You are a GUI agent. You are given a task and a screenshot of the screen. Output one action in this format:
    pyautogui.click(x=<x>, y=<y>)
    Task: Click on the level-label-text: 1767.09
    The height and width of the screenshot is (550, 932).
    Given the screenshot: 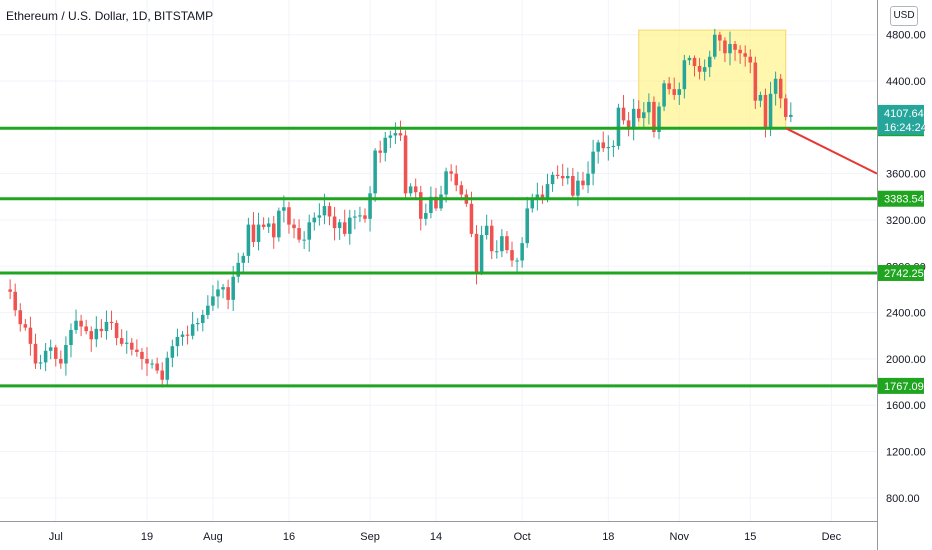 What is the action you would take?
    pyautogui.click(x=904, y=387)
    